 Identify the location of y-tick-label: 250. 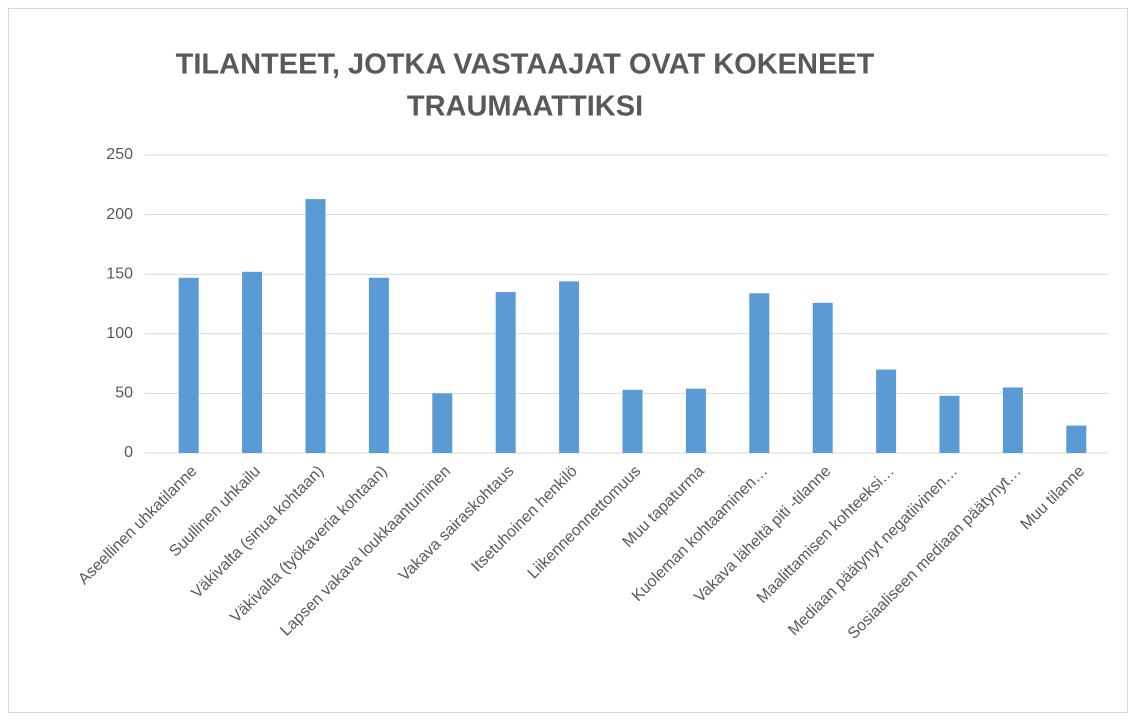
(119, 154).